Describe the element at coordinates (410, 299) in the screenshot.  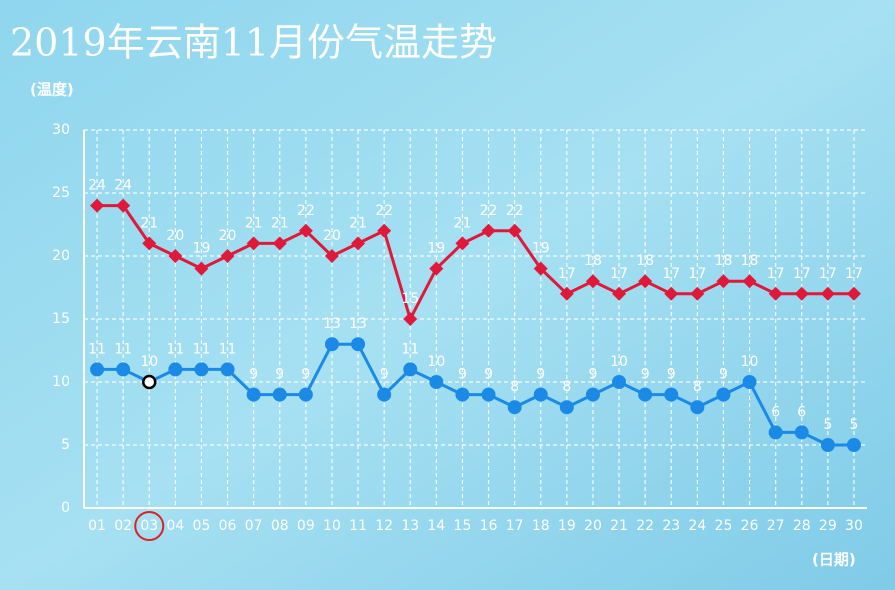
I see `data-label: 15` at that location.